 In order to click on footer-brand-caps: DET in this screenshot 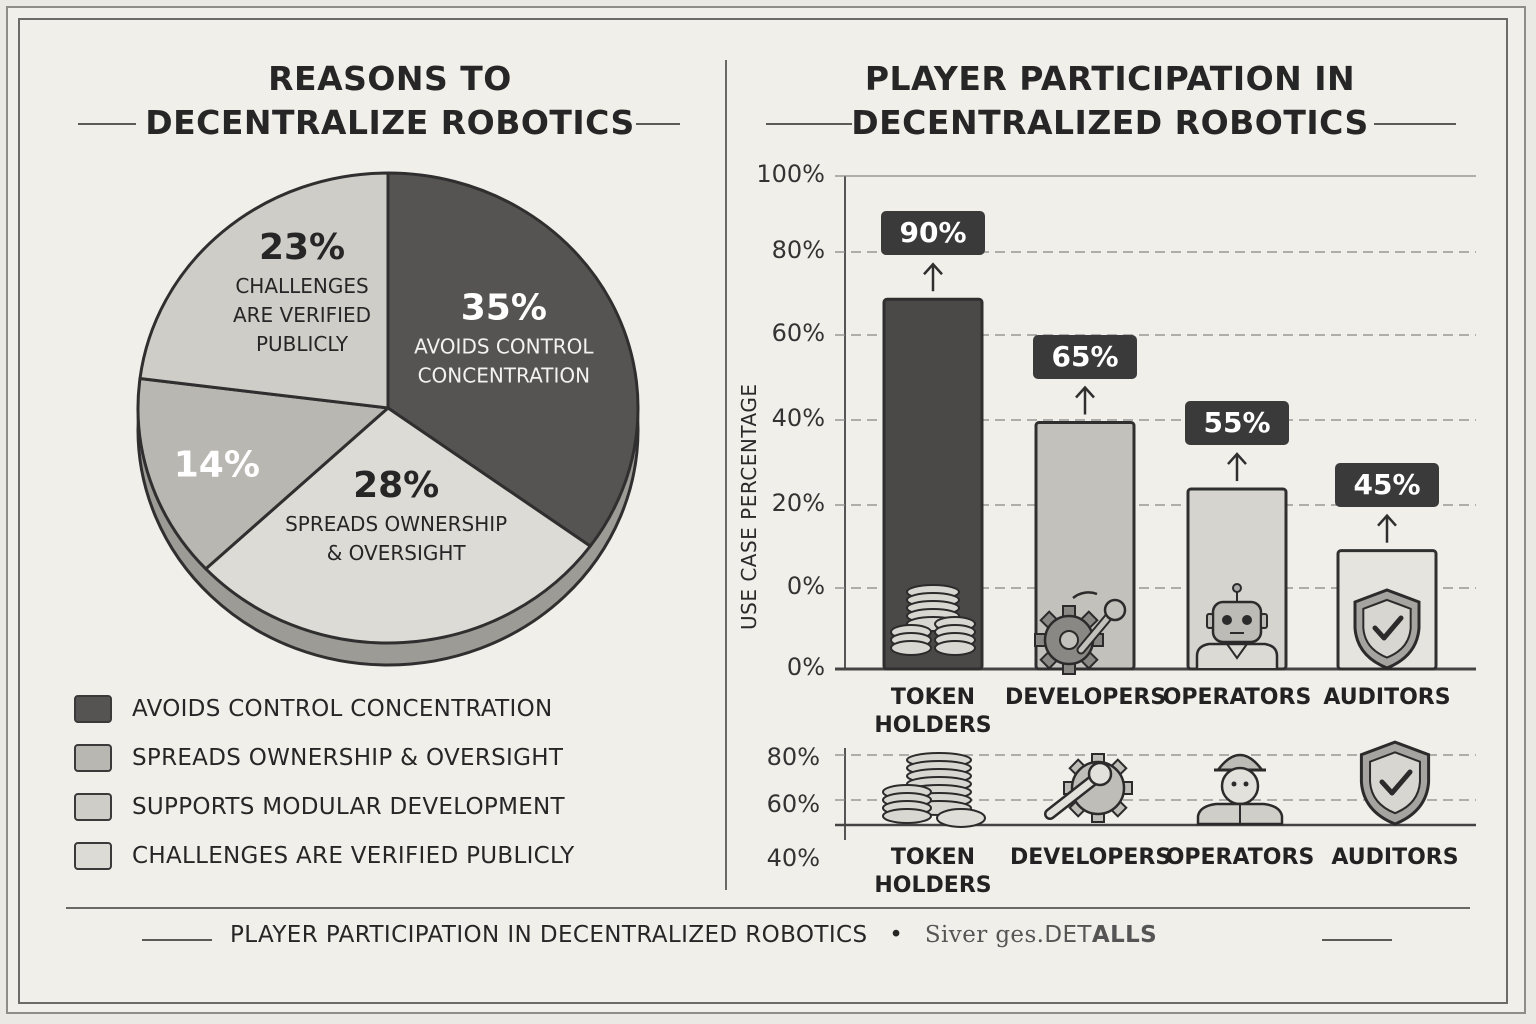, I will do `click(1068, 935)`.